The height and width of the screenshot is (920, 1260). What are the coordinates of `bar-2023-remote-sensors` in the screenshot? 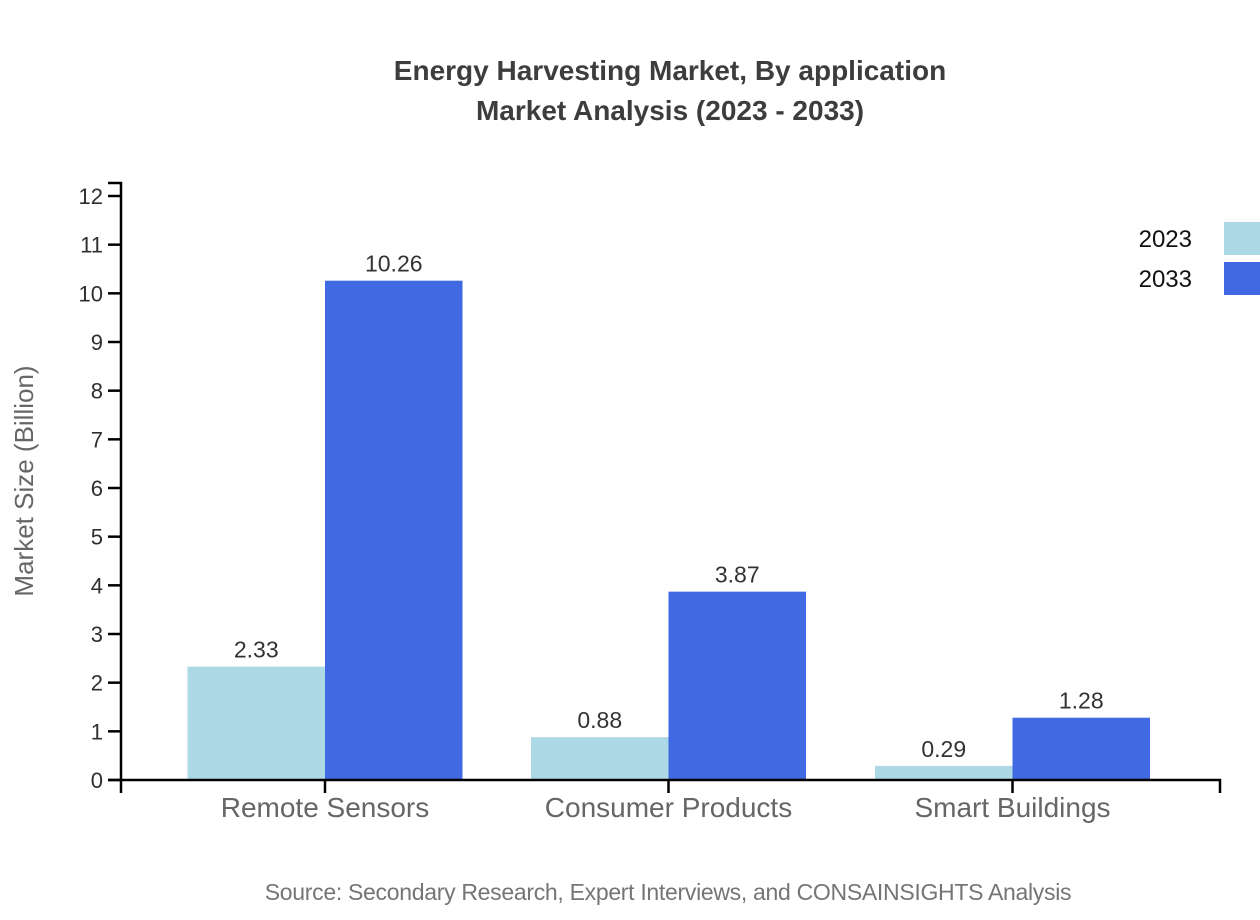 It's located at (256, 723).